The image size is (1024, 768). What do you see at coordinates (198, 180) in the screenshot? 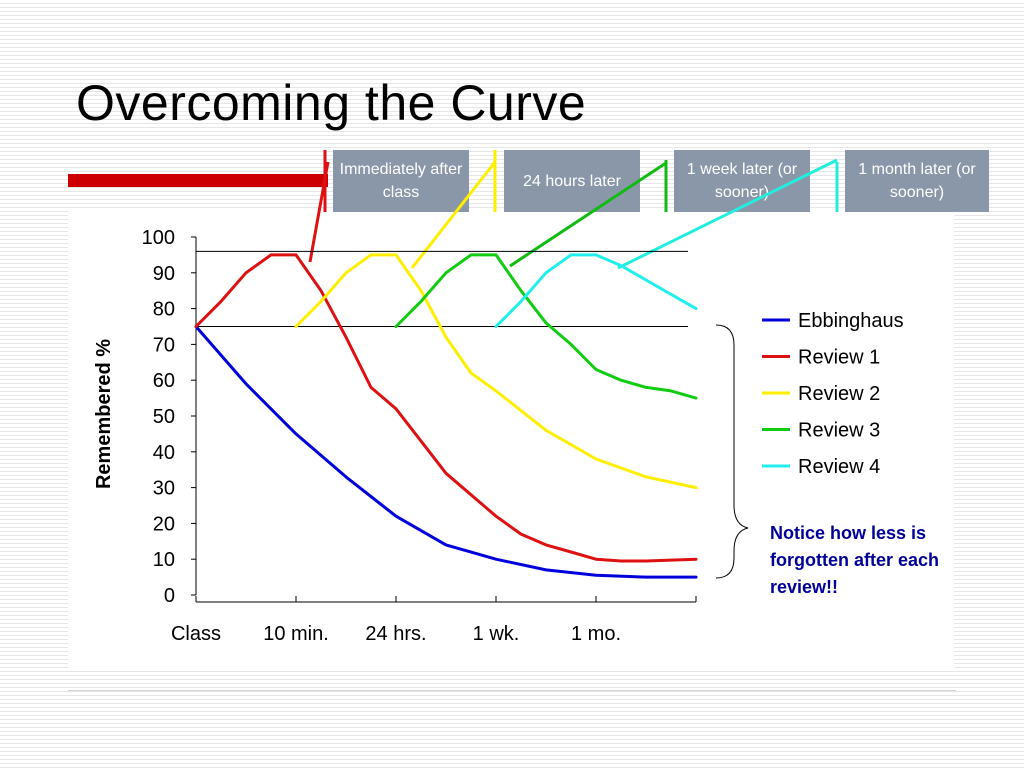
I see `title-accent-bar` at bounding box center [198, 180].